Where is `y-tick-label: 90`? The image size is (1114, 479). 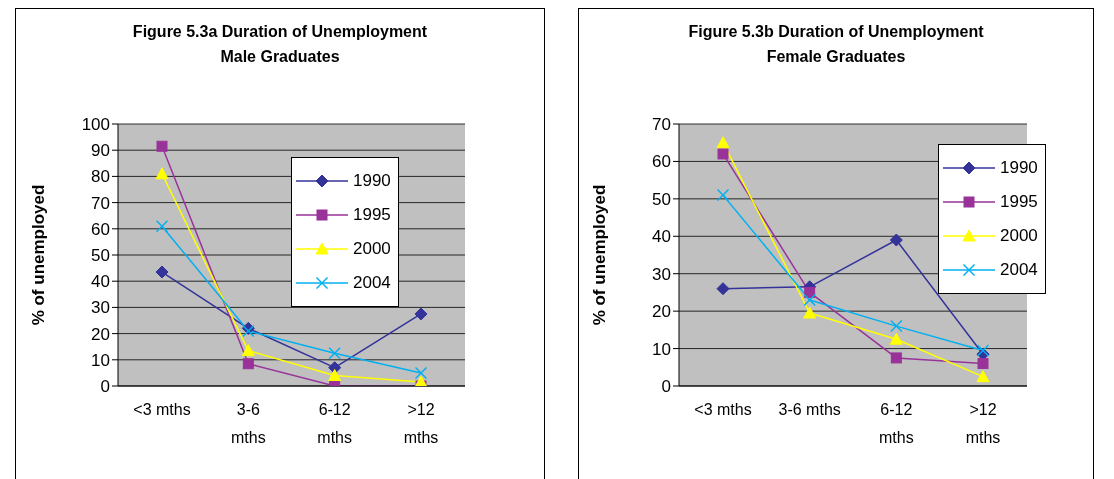 y-tick-label: 90 is located at coordinates (100, 151).